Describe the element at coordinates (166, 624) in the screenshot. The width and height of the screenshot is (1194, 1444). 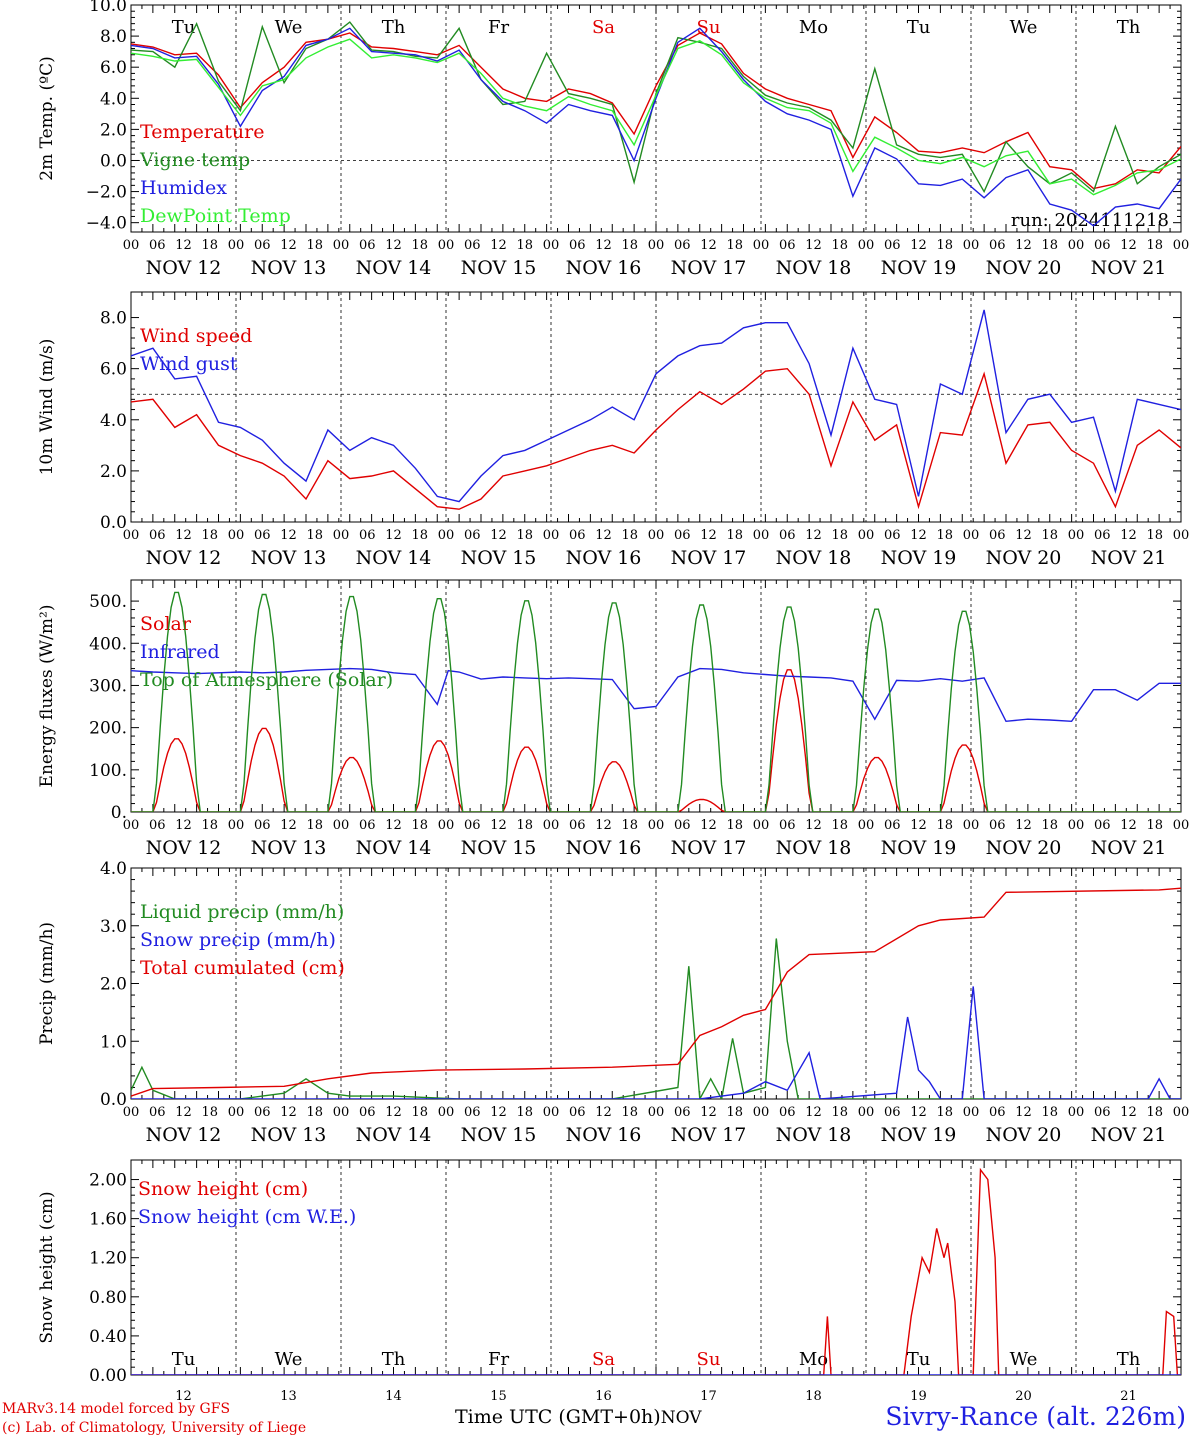
I see `legend-entry: Solar` at that location.